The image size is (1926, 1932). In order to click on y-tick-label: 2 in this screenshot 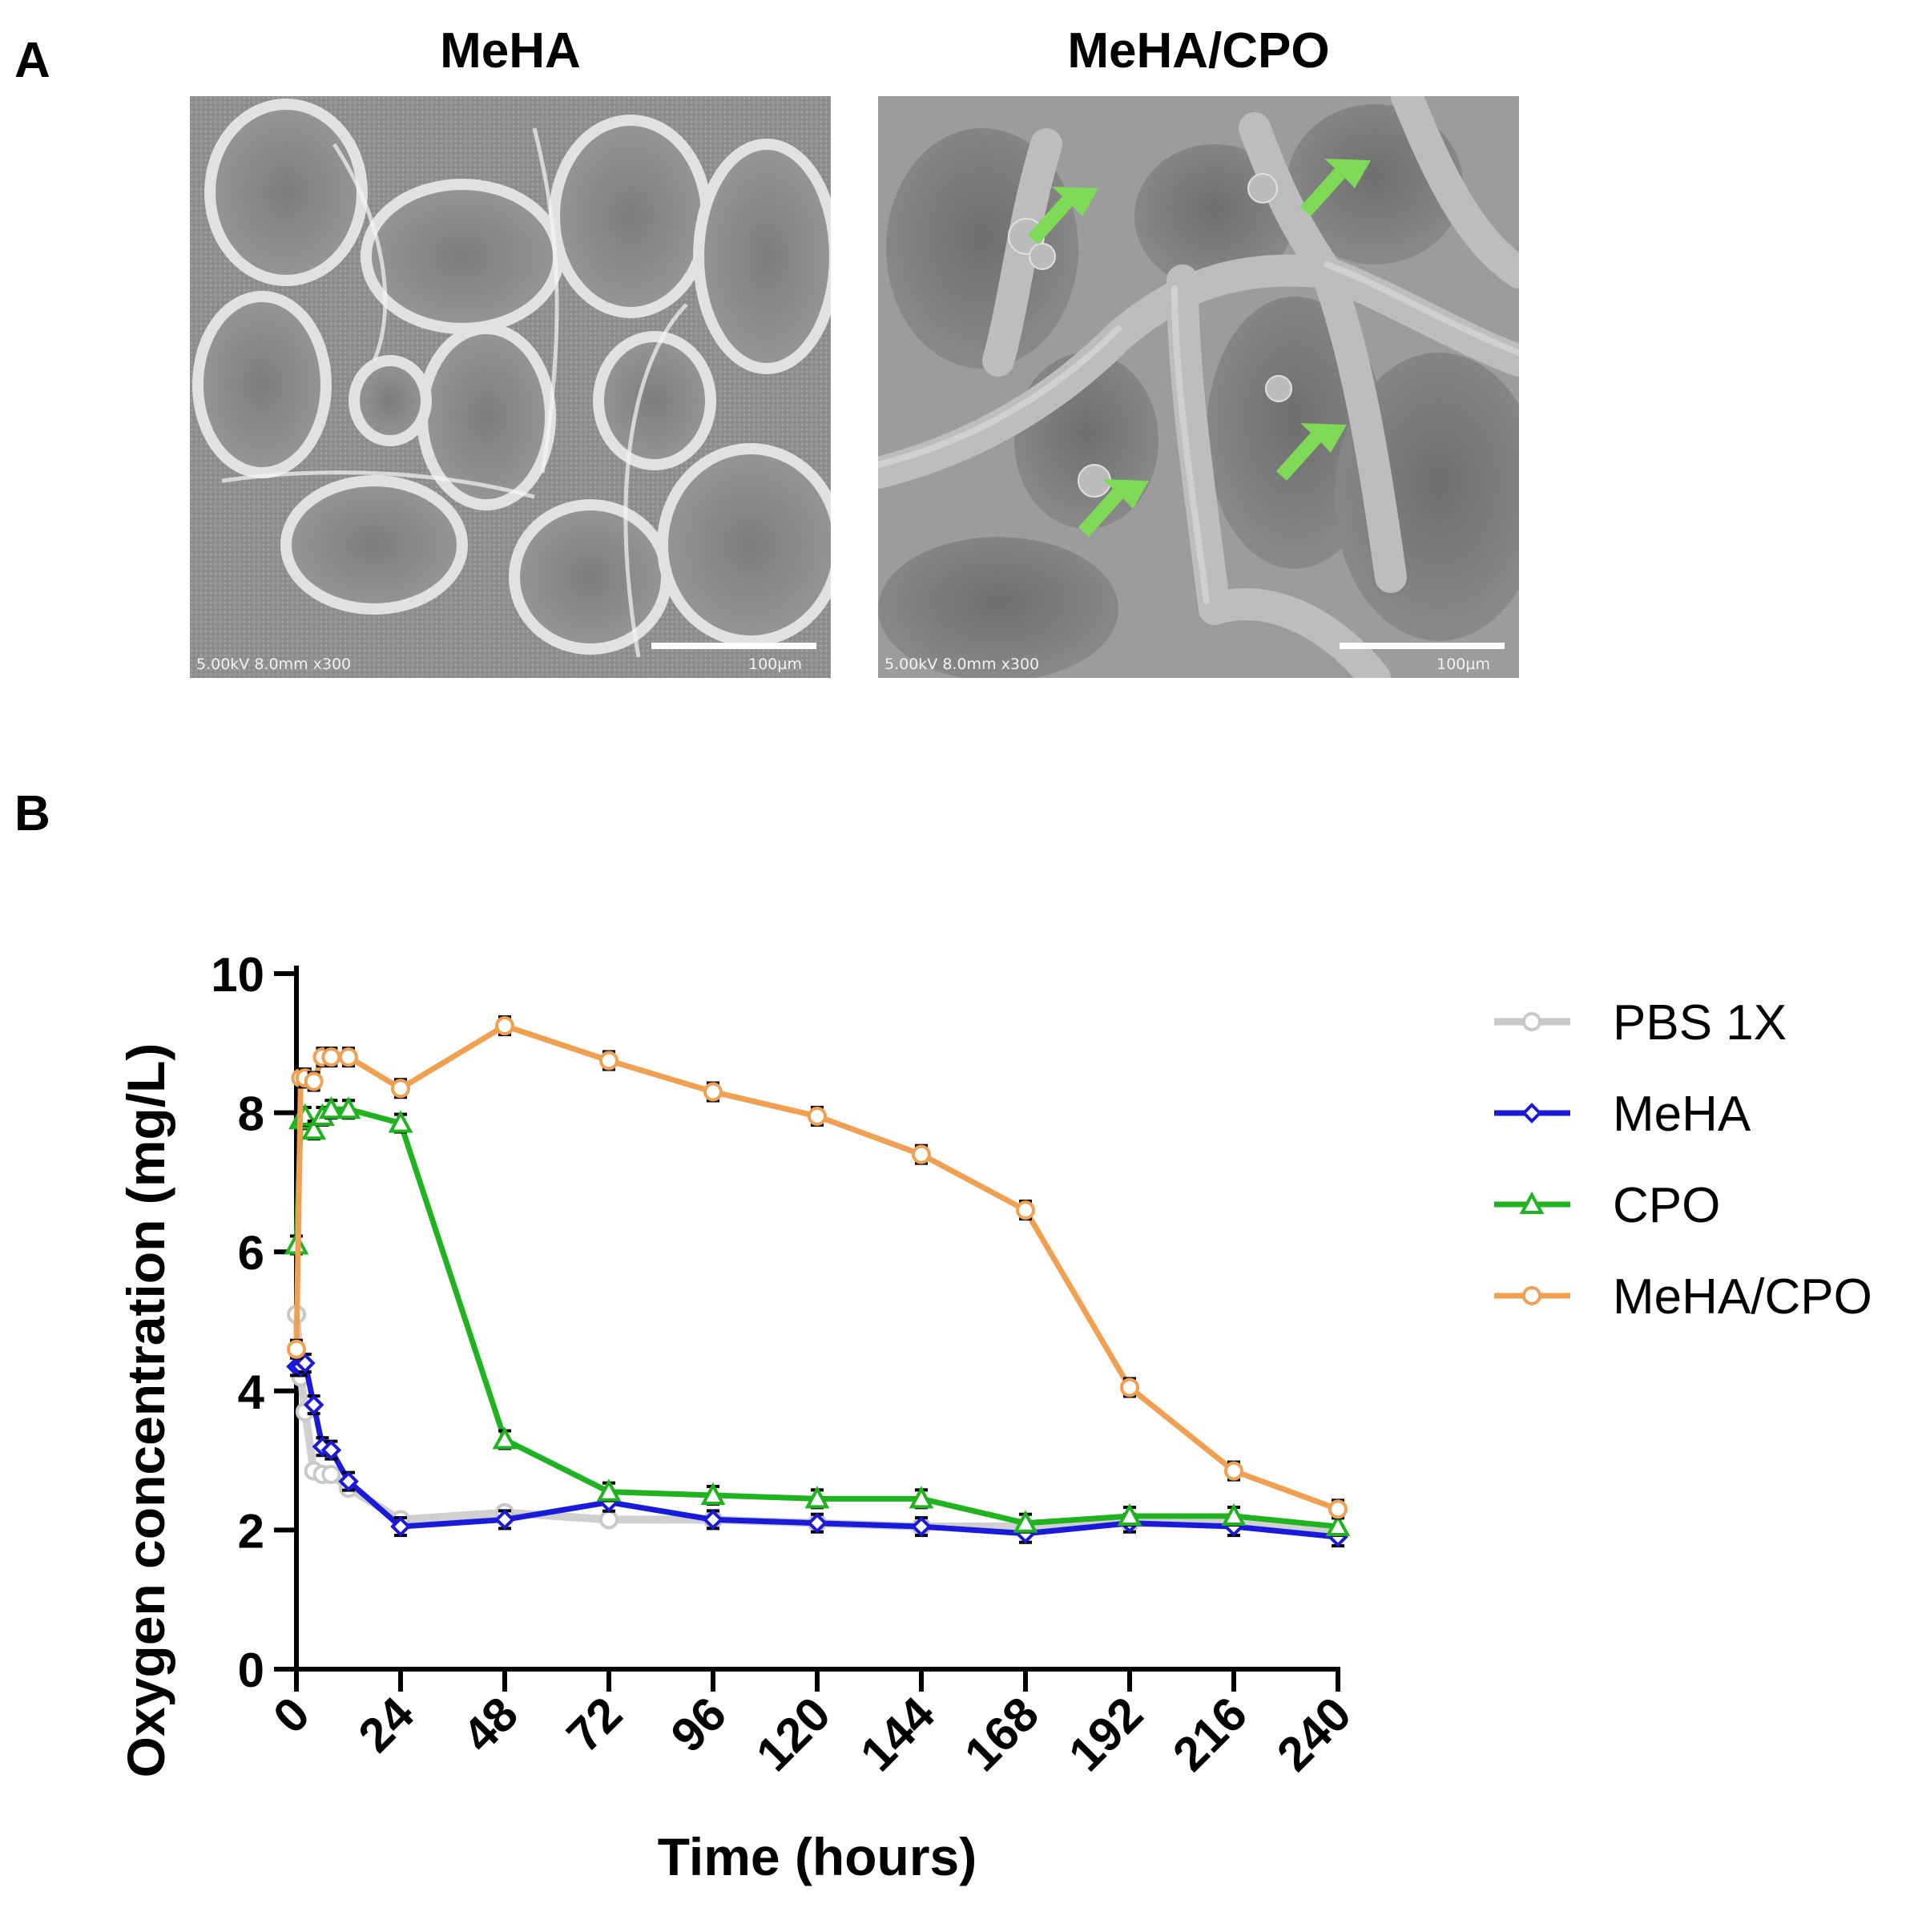, I will do `click(251, 1531)`.